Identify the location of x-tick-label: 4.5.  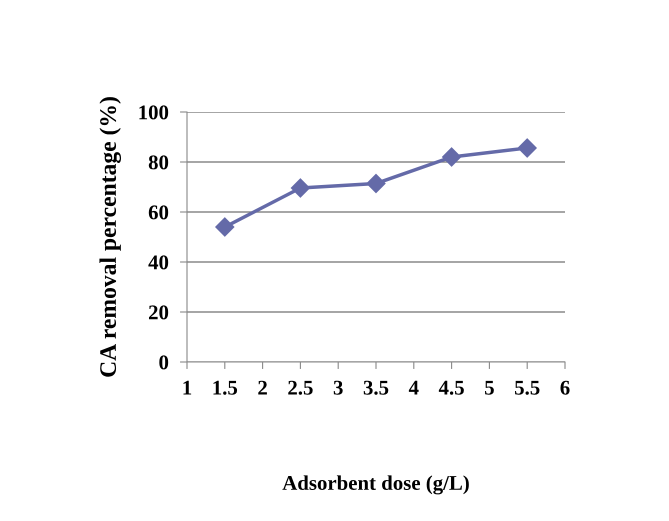
(451, 387).